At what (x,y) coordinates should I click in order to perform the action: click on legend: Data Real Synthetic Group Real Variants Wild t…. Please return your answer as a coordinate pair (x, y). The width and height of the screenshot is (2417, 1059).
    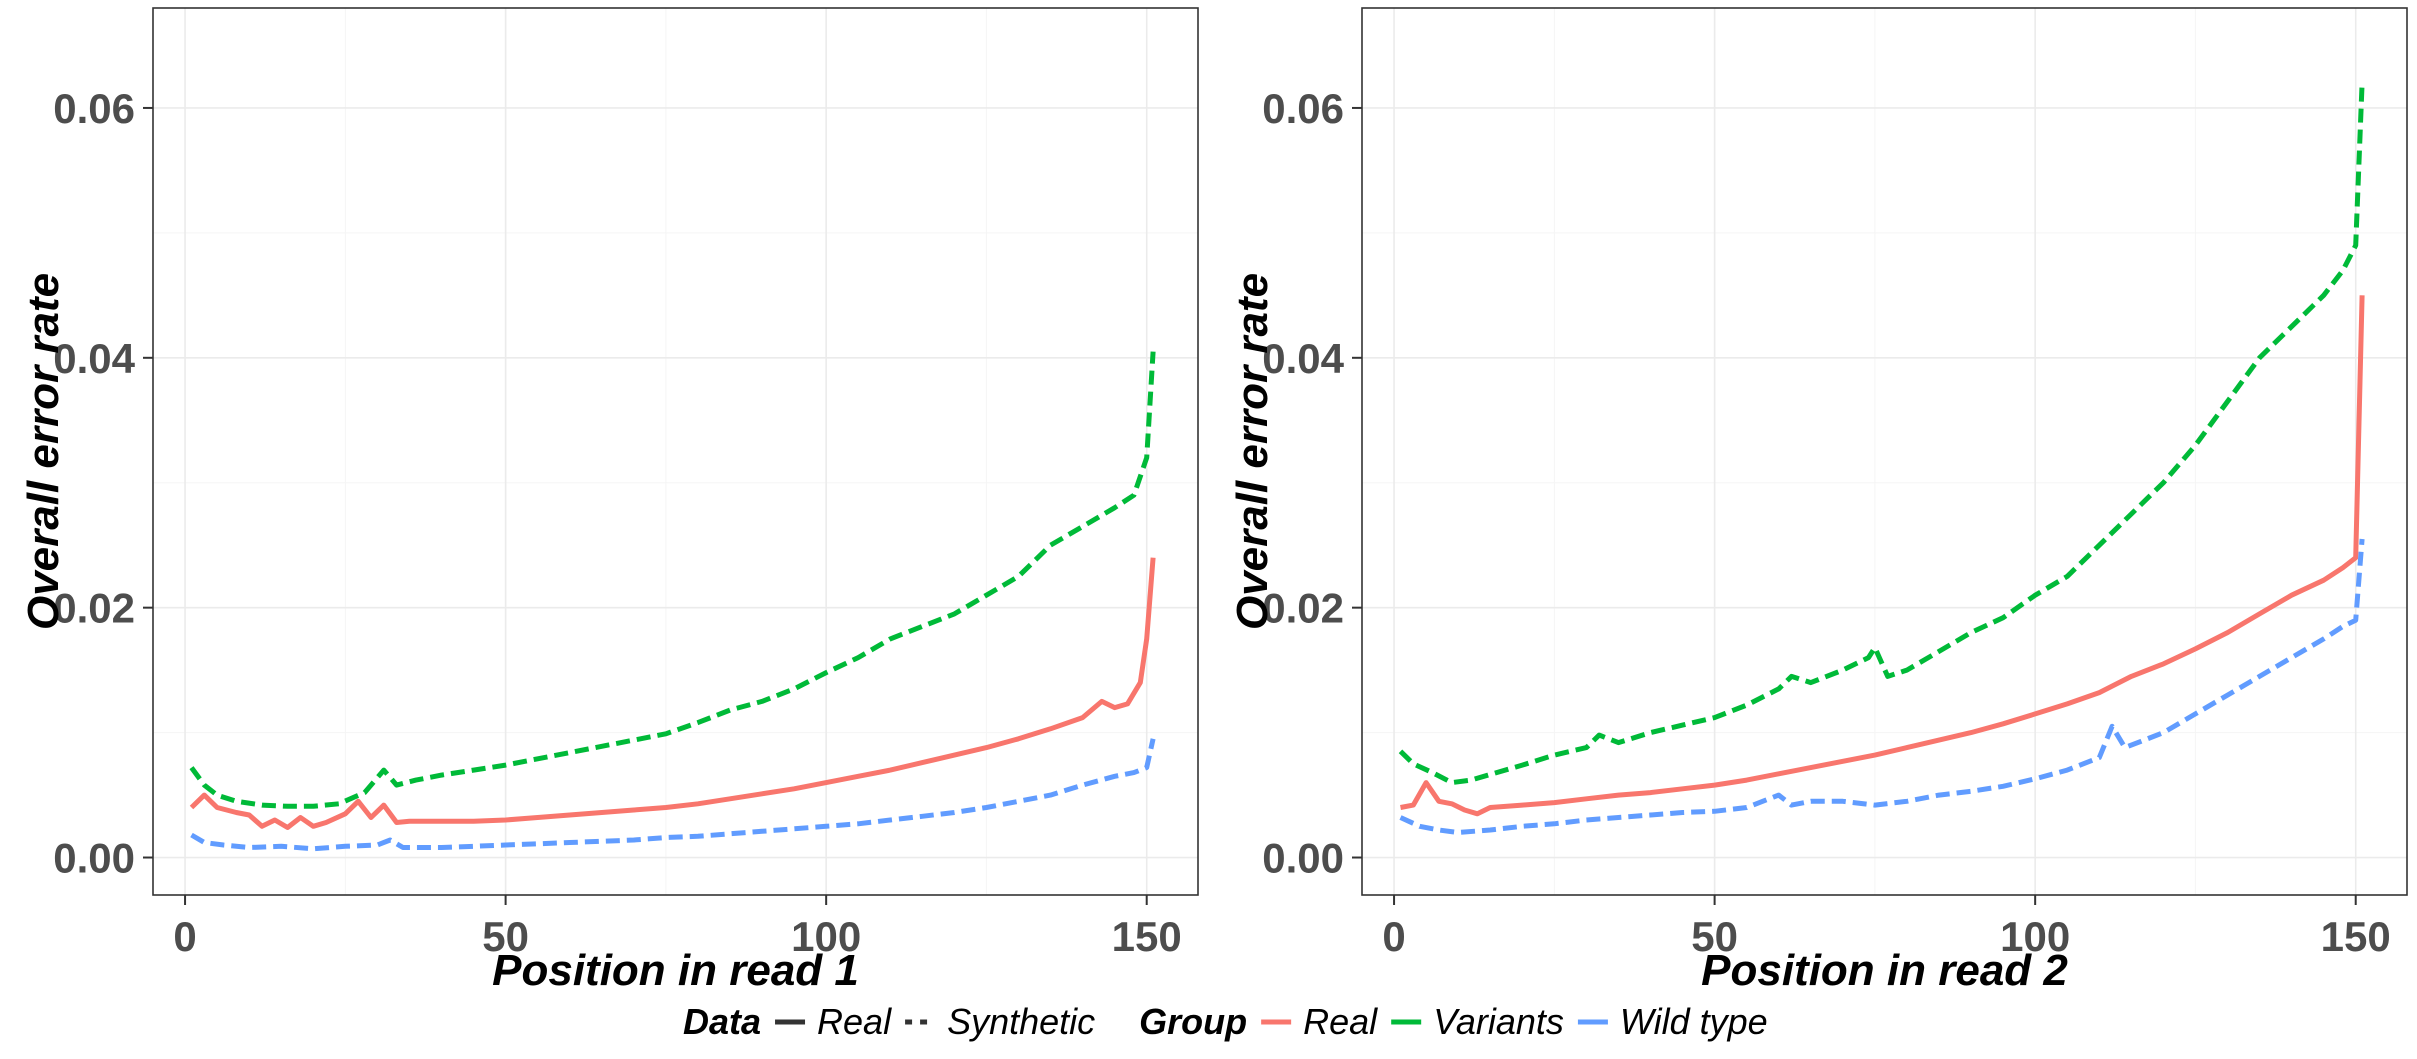
    Looking at the image, I should click on (1225, 1021).